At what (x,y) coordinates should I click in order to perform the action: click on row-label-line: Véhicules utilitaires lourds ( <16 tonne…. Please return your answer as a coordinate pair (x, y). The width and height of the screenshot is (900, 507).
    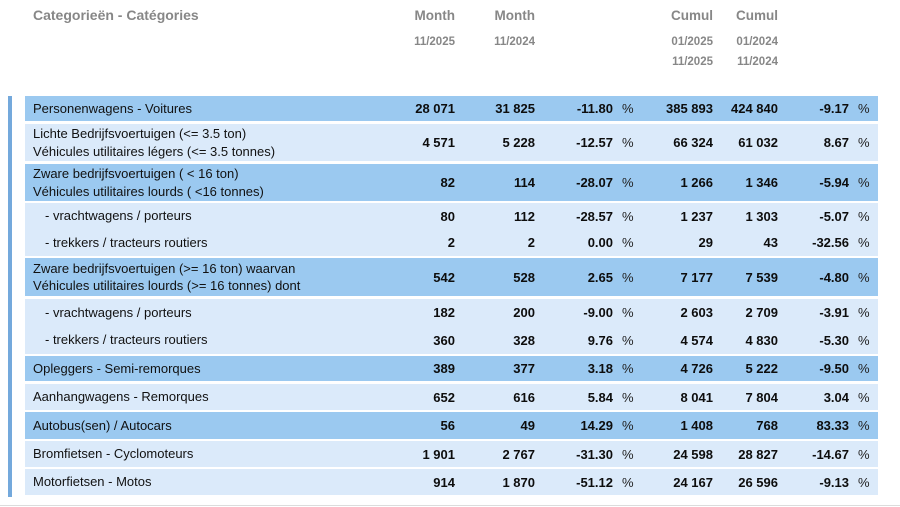
    Looking at the image, I should click on (148, 191).